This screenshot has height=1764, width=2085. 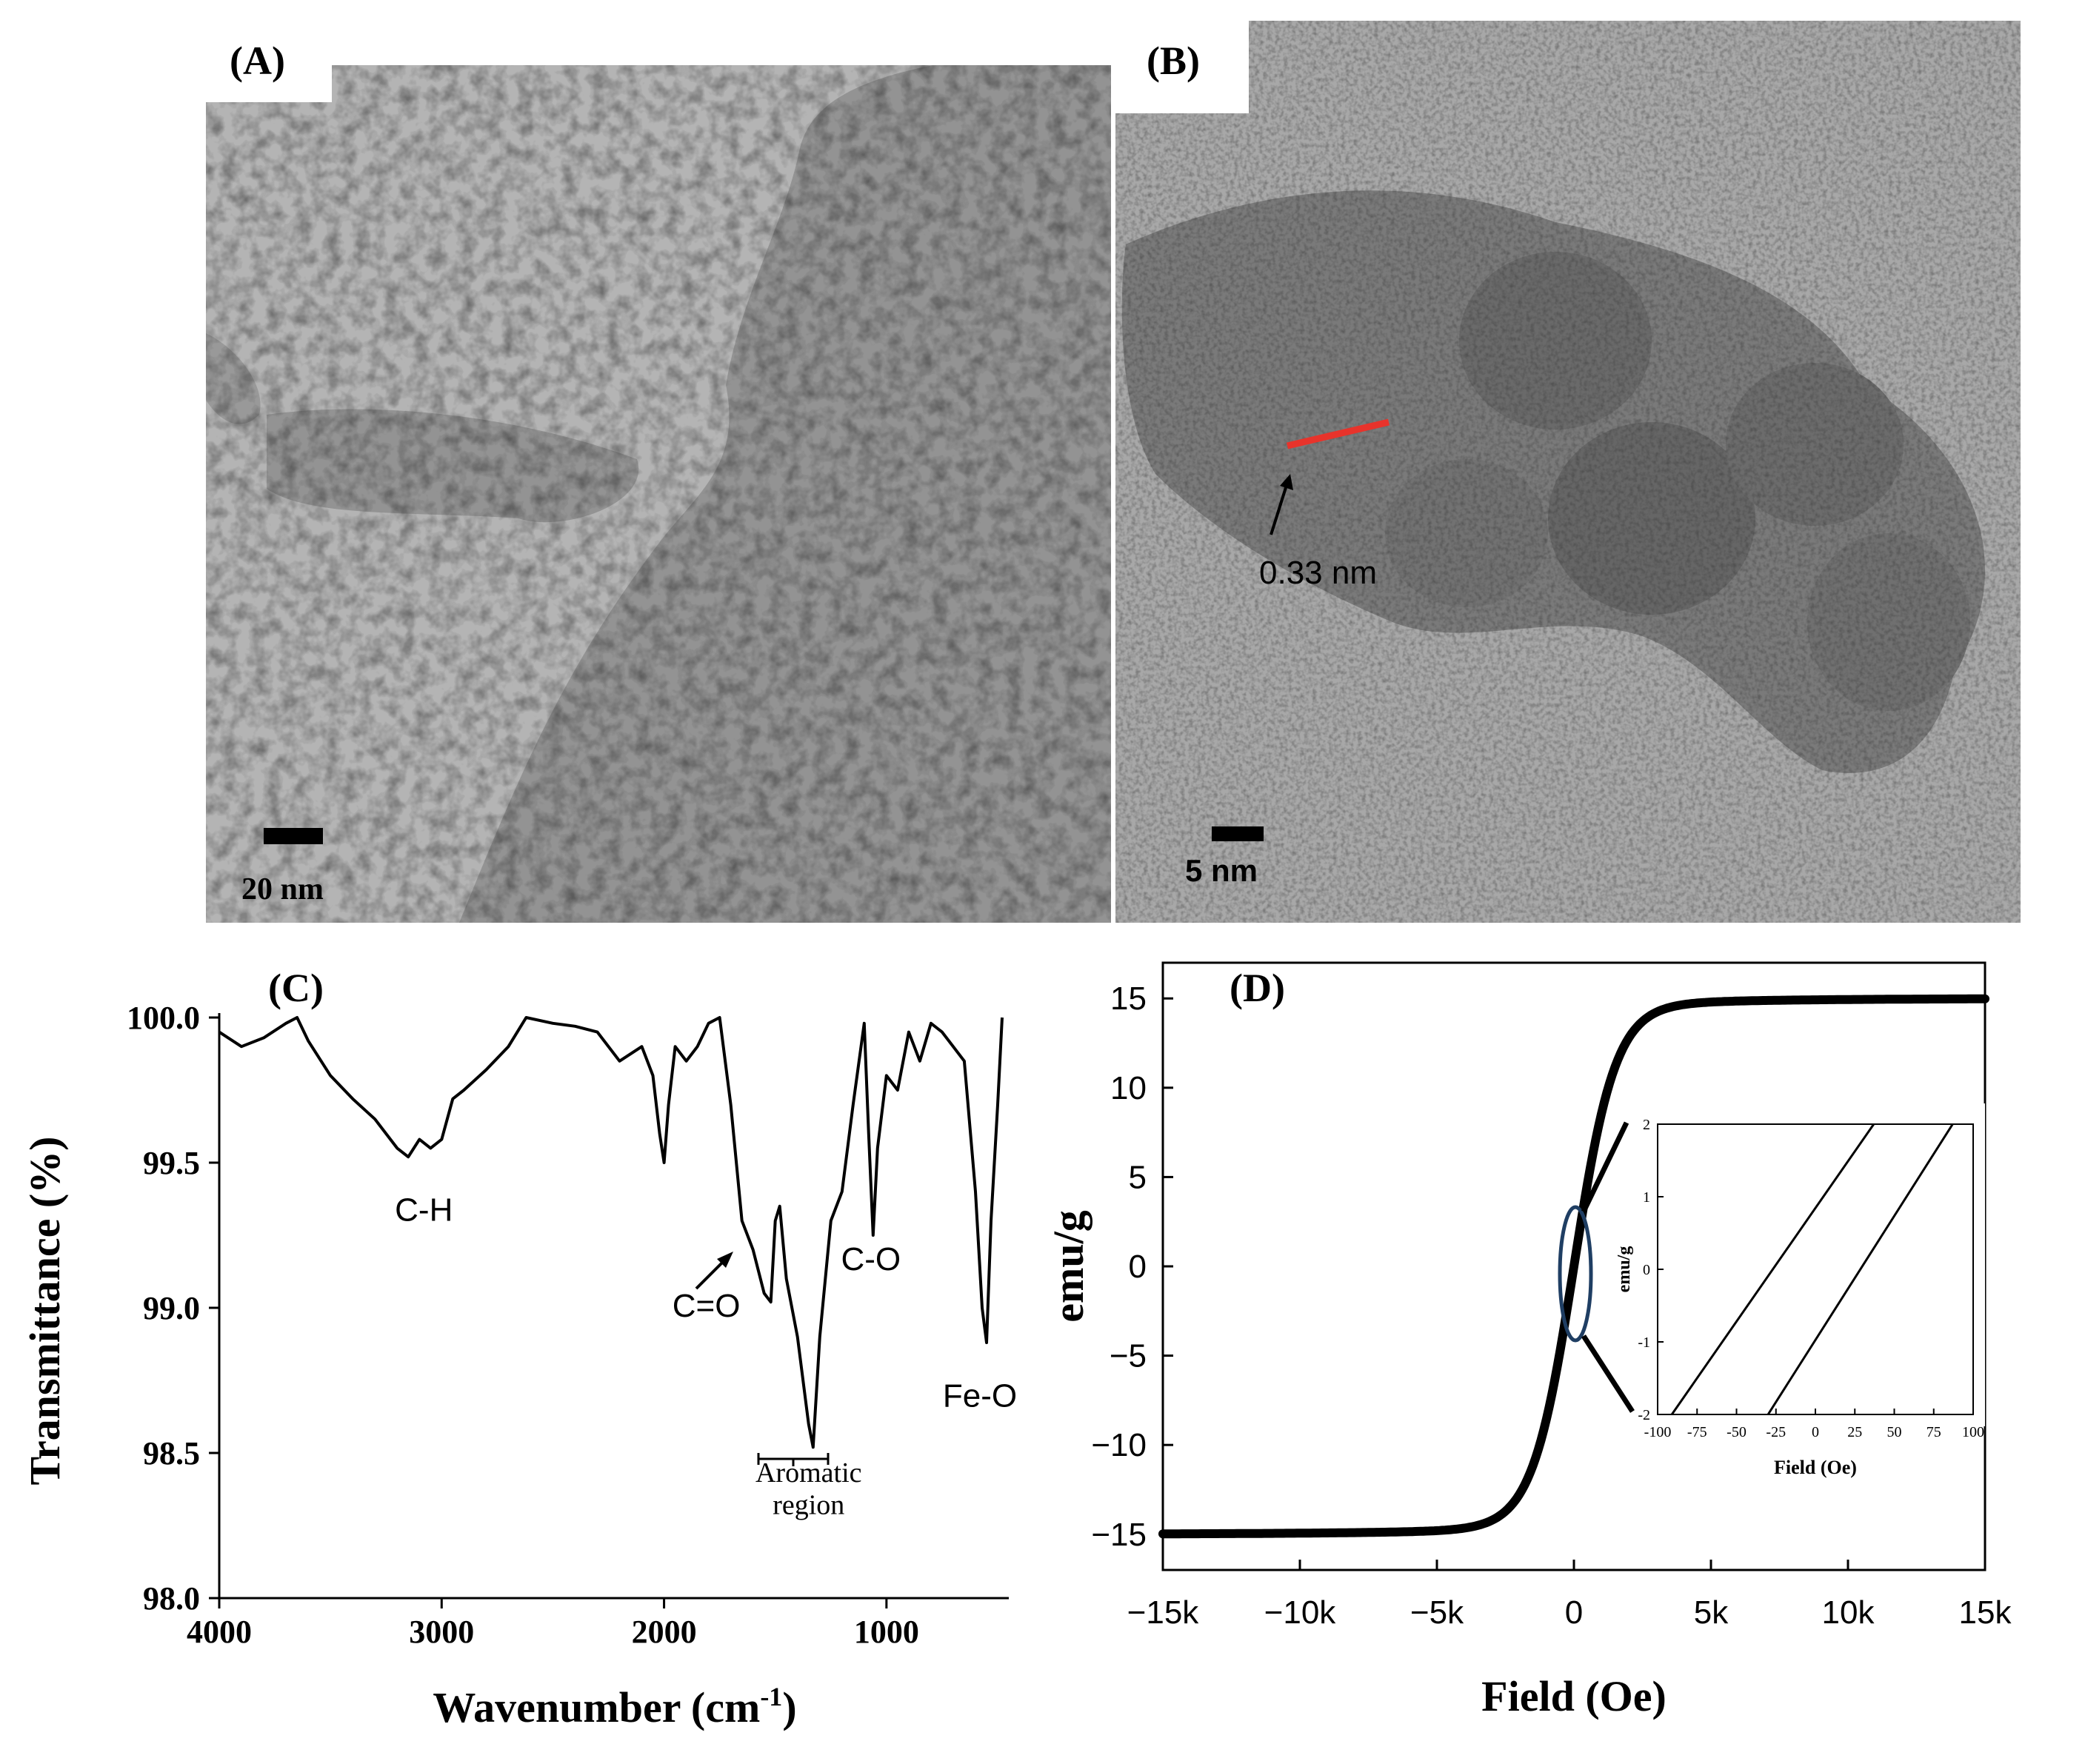 What do you see at coordinates (1697, 1432) in the screenshot?
I see `inset-x-tick-label: -75` at bounding box center [1697, 1432].